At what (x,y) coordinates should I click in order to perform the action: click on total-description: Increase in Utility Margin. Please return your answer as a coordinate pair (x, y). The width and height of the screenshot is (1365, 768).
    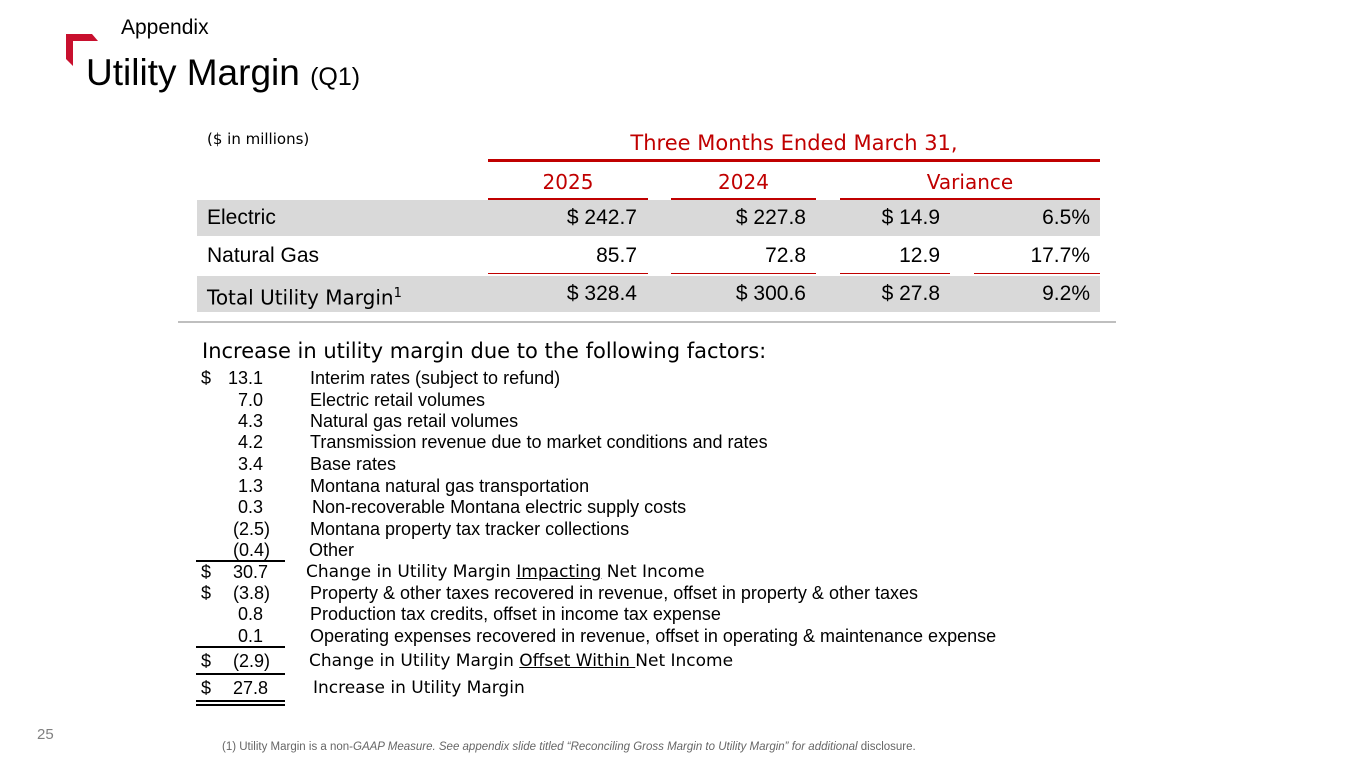
    Looking at the image, I should click on (419, 688).